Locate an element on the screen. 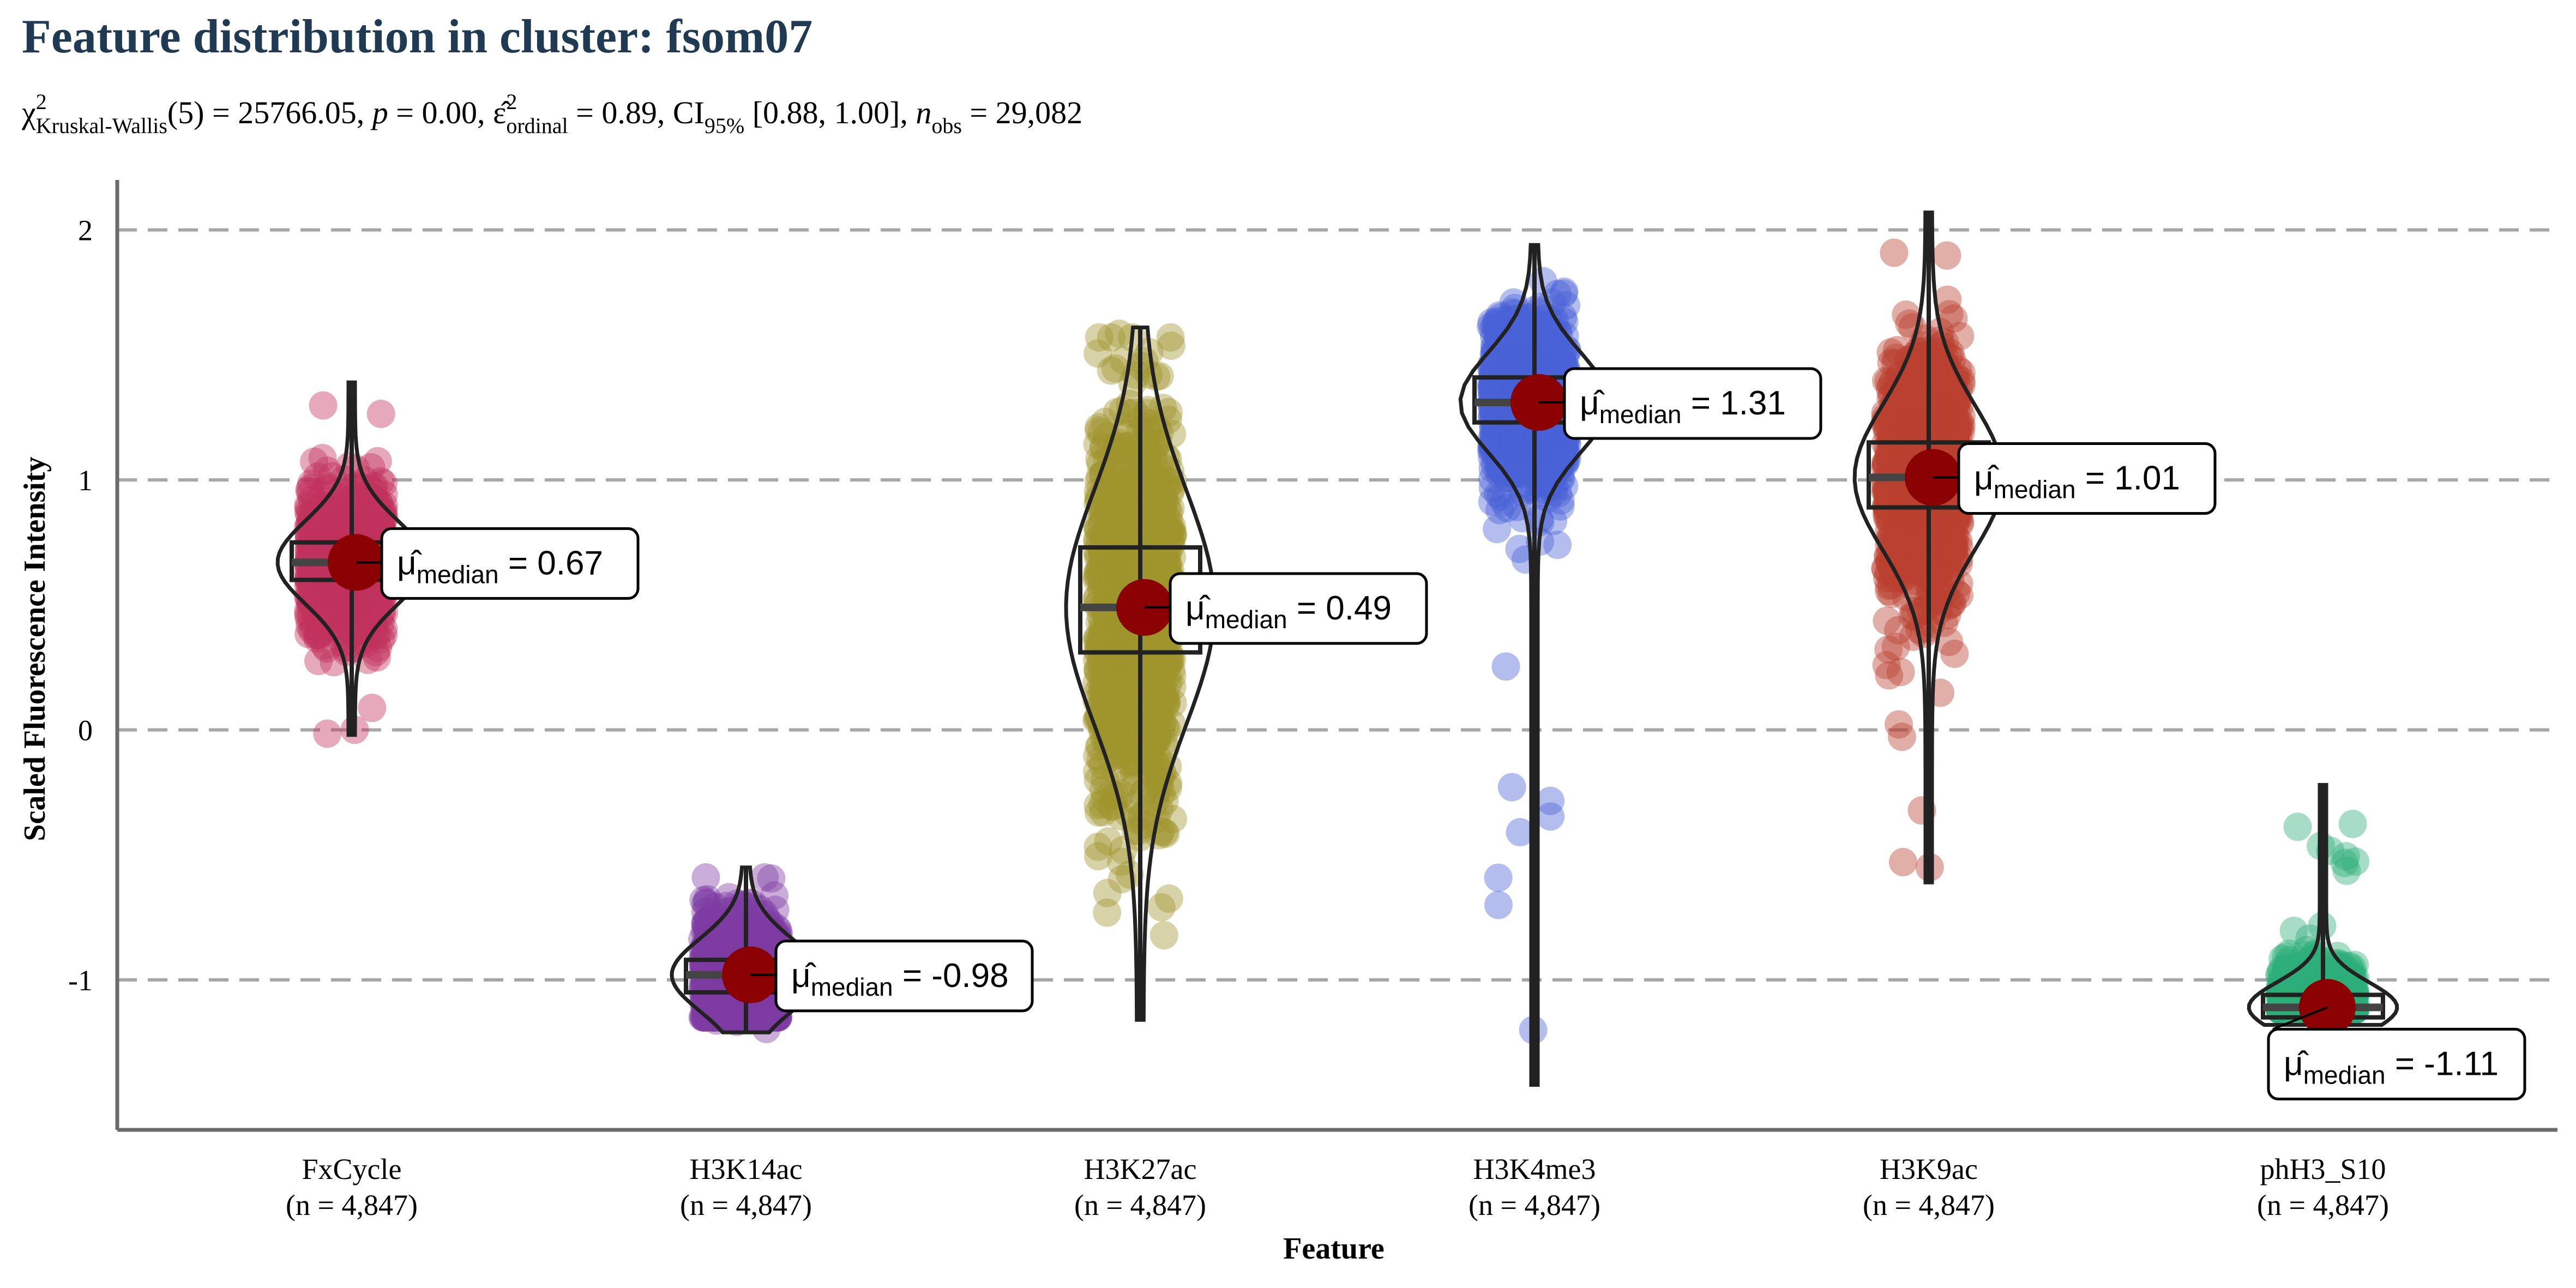  median-label: μ̂median = 0.67 is located at coordinates (500, 566).